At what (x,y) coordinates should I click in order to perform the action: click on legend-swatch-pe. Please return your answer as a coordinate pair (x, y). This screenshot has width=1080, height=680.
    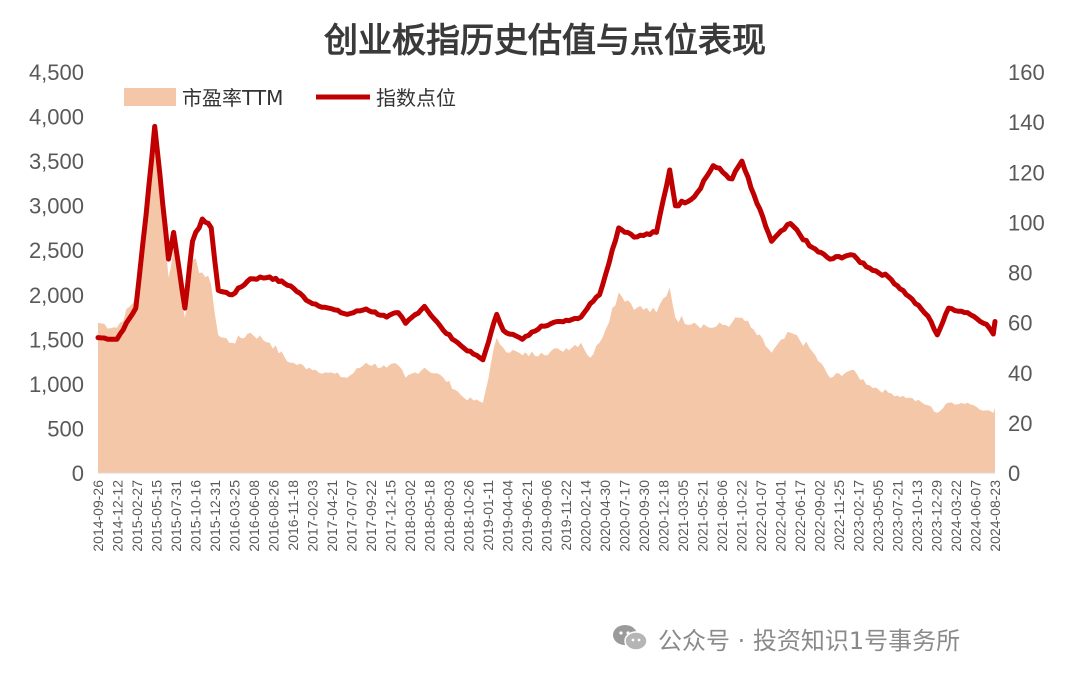
    Looking at the image, I should click on (150, 97).